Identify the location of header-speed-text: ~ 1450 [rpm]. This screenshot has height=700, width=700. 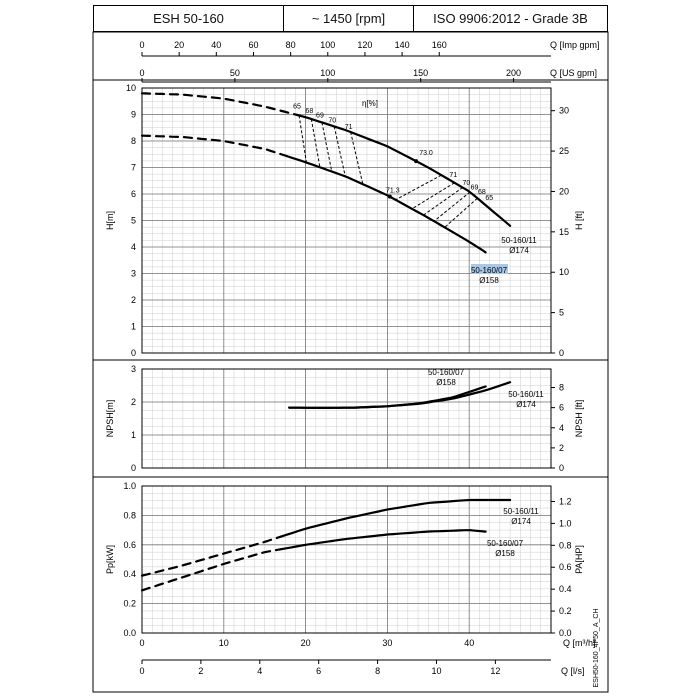
(348, 18).